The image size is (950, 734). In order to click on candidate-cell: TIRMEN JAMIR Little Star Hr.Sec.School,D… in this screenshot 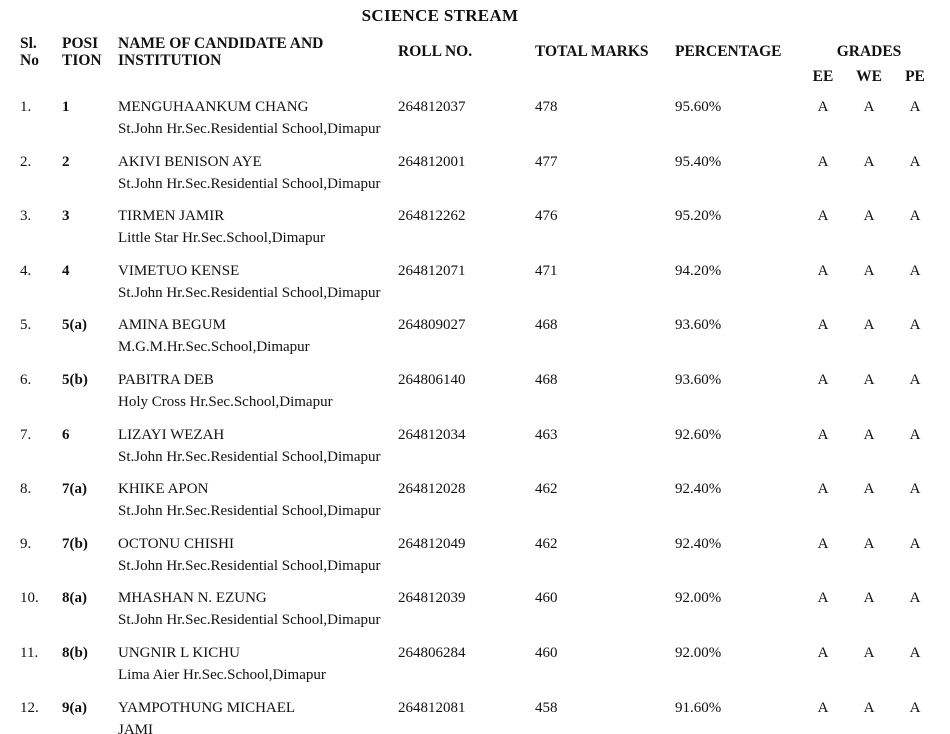, I will do `click(258, 227)`.